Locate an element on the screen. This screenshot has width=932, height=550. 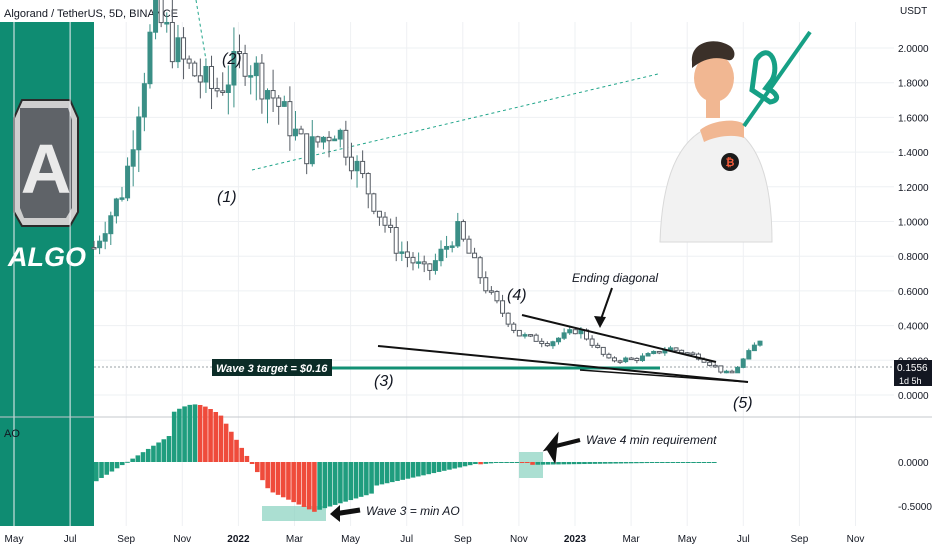
wave3-min-ao-label: Wave 3 = min AO is located at coordinates (413, 511).